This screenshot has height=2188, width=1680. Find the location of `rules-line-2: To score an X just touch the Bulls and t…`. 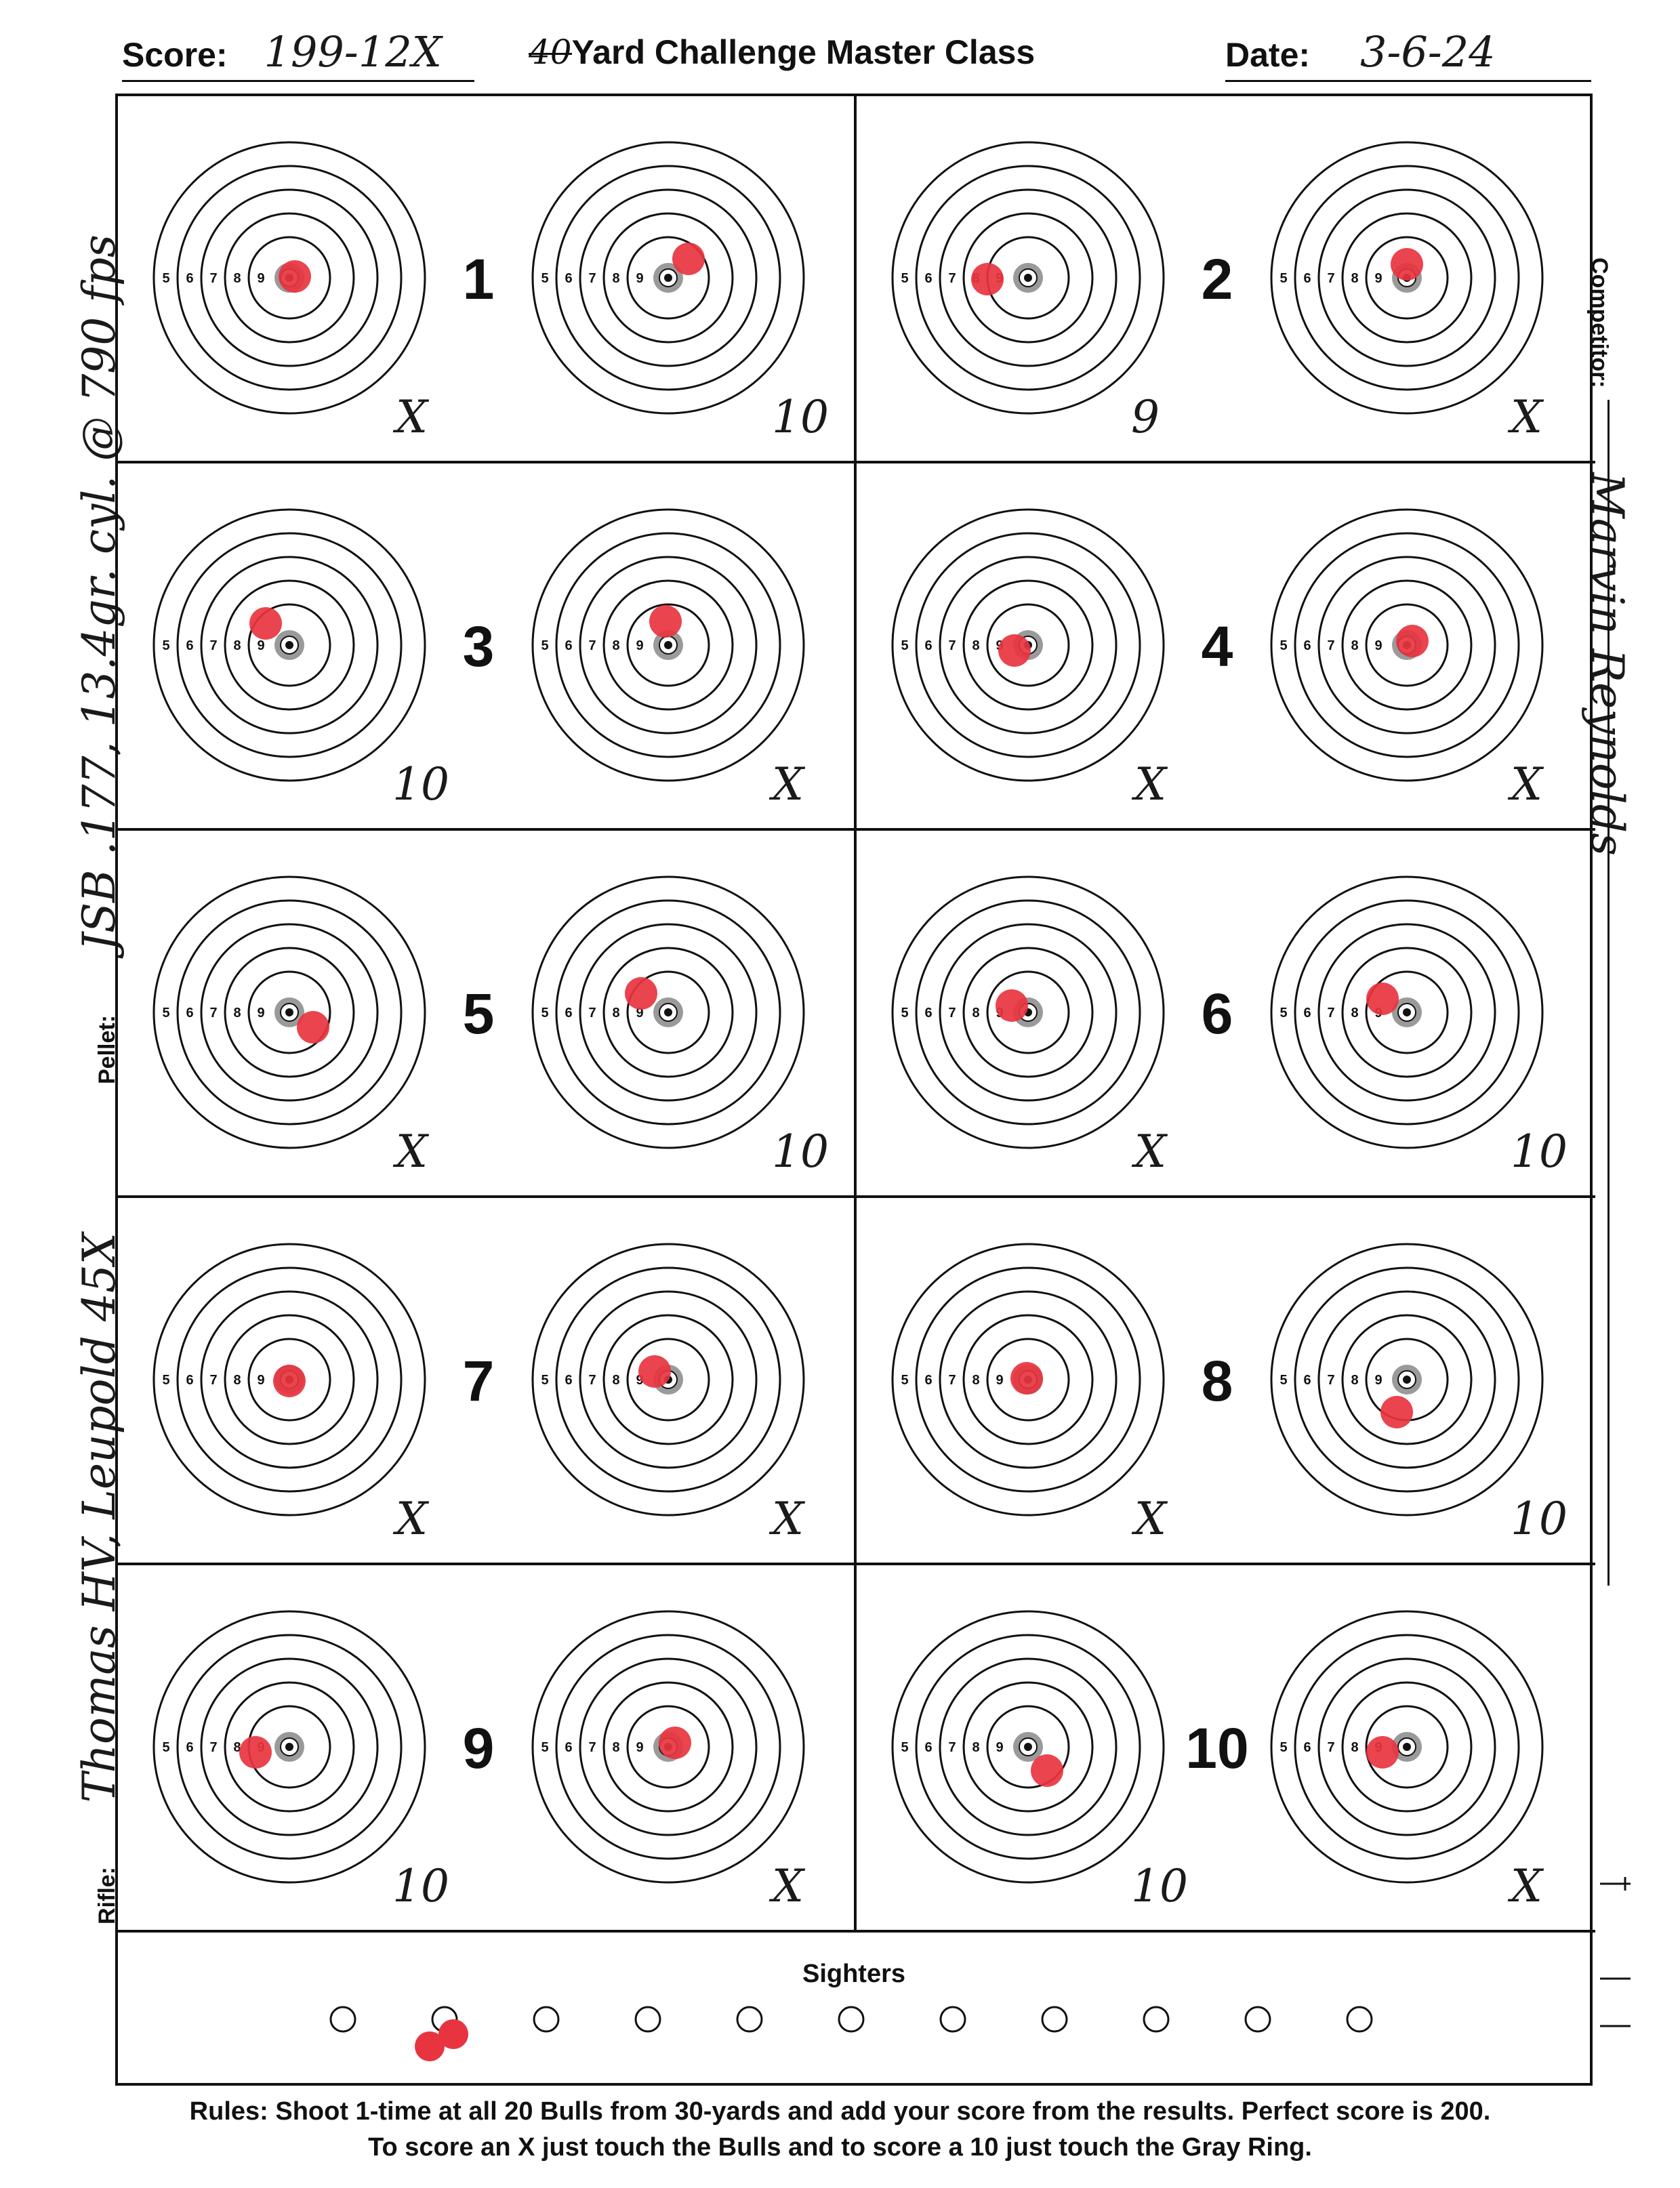

rules-line-2: To score an X just touch the Bulls and t… is located at coordinates (840, 2147).